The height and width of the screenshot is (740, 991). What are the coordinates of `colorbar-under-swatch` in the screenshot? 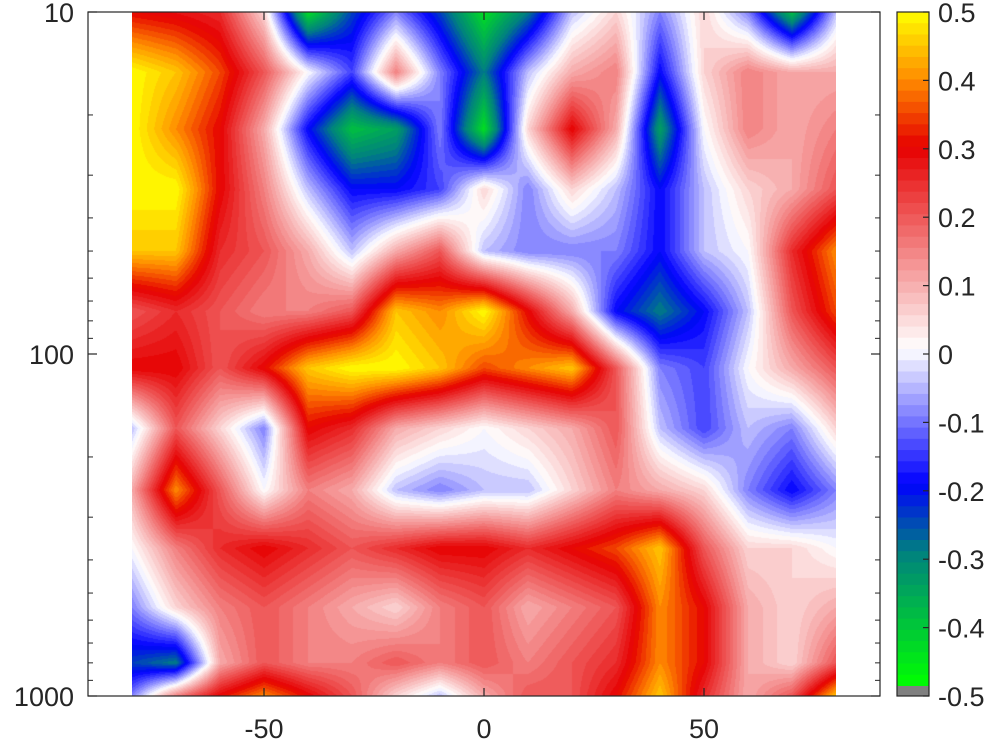 It's located at (913, 691).